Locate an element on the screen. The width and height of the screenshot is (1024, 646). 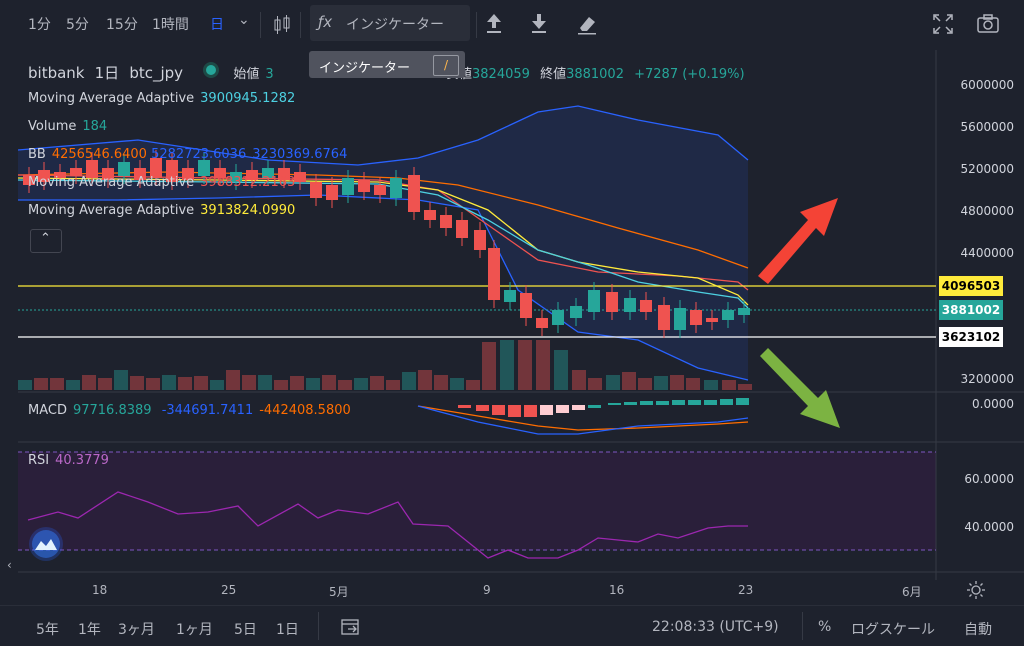
eraser-icon is located at coordinates (587, 24).